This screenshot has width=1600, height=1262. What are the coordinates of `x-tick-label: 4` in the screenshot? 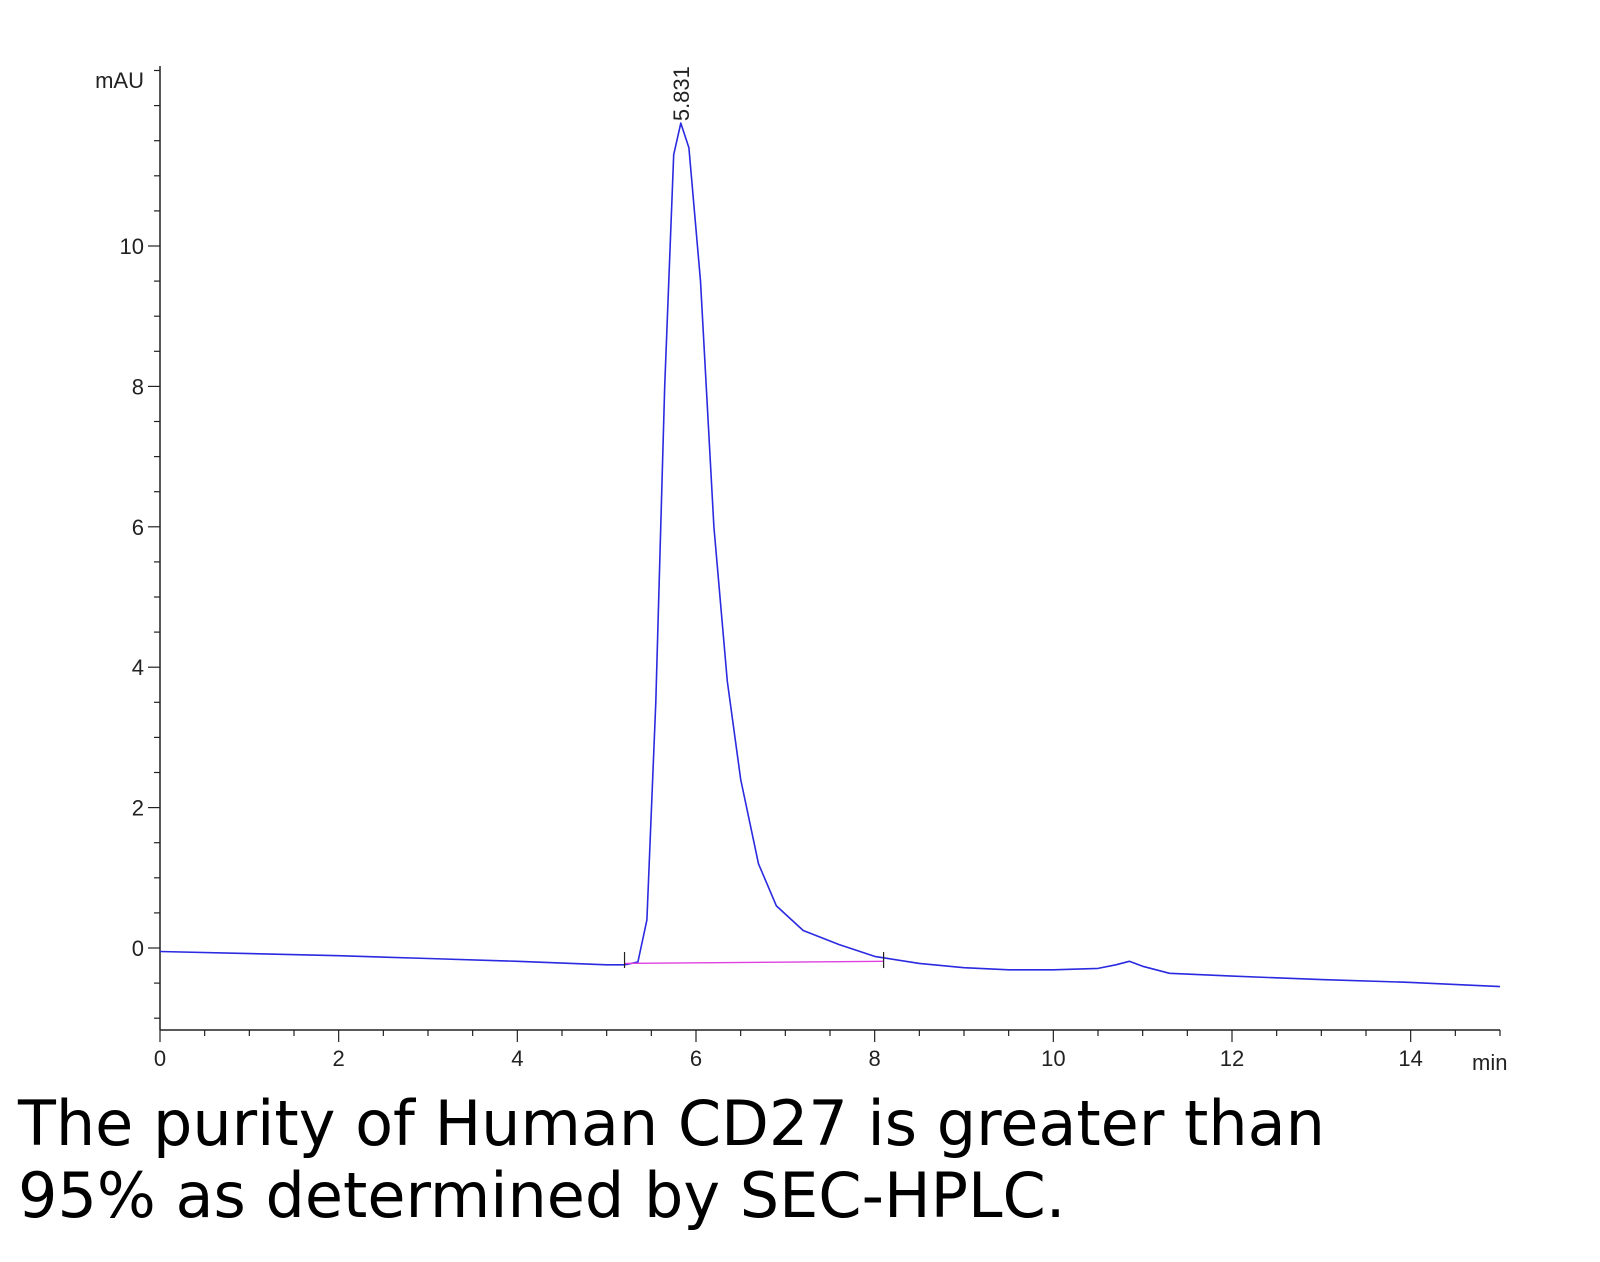 It's located at (517, 1058).